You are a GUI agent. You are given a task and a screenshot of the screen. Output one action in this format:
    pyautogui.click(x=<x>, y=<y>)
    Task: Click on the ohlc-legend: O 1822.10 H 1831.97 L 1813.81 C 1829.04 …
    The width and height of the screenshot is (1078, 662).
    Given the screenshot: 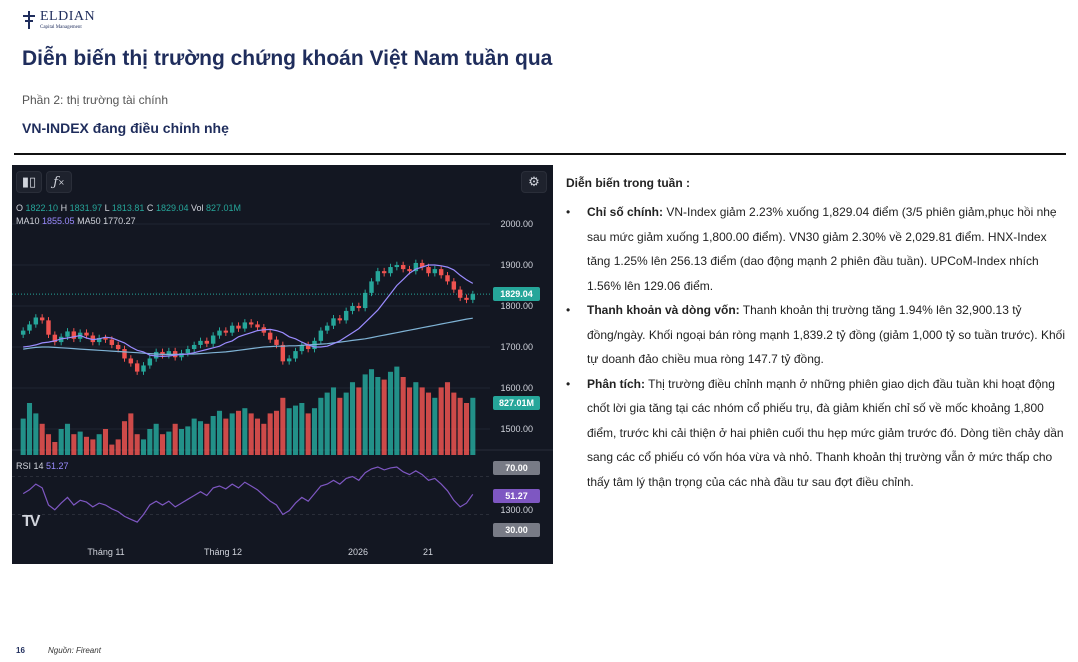 What is the action you would take?
    pyautogui.click(x=129, y=208)
    